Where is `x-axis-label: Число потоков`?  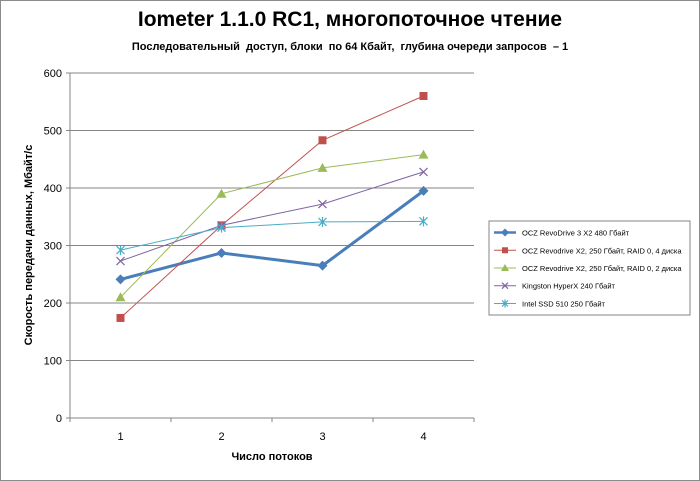
x-axis-label: Число потоков is located at coordinates (271, 457).